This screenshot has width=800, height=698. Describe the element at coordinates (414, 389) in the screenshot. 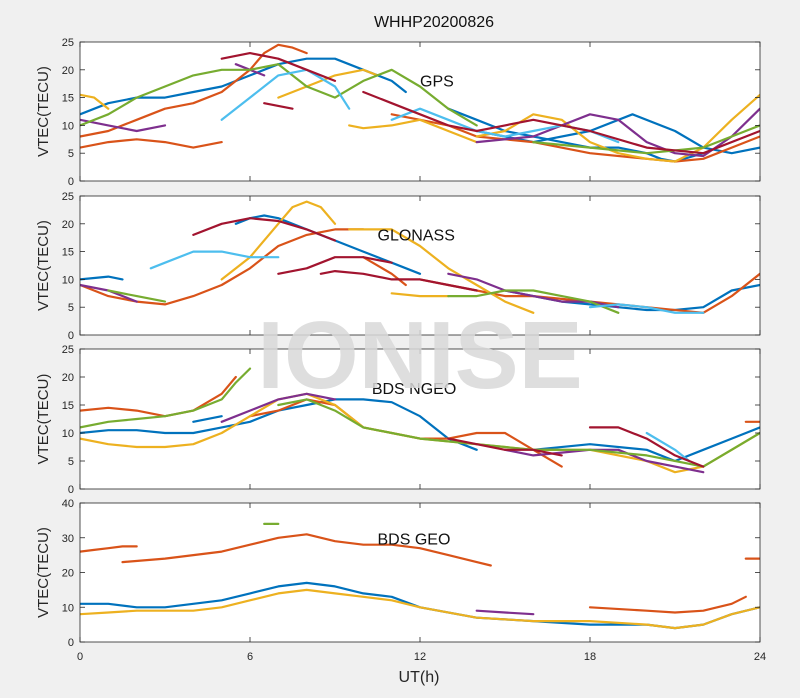

I see `panel-annotation: BDS NGEO` at that location.